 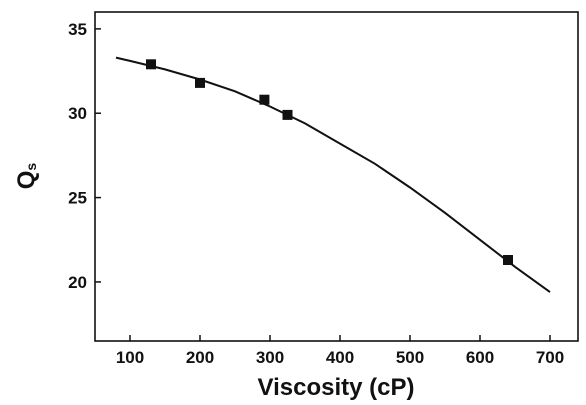 I want to click on y-tick-label: 25, so click(x=77, y=198).